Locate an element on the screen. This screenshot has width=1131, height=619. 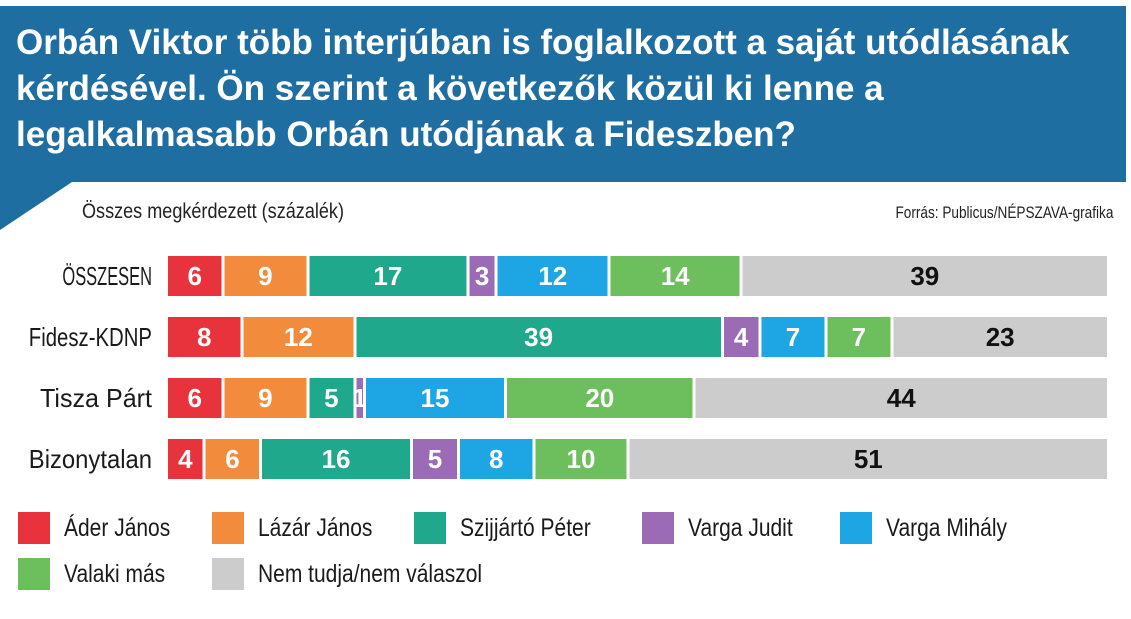
legend-item: Lázár János is located at coordinates (303, 528).